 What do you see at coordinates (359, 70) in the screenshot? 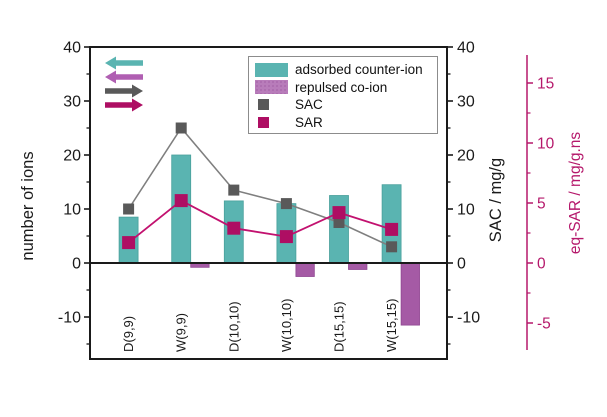
I see `legend-label-counter-ion: adsorbed counter-ion` at bounding box center [359, 70].